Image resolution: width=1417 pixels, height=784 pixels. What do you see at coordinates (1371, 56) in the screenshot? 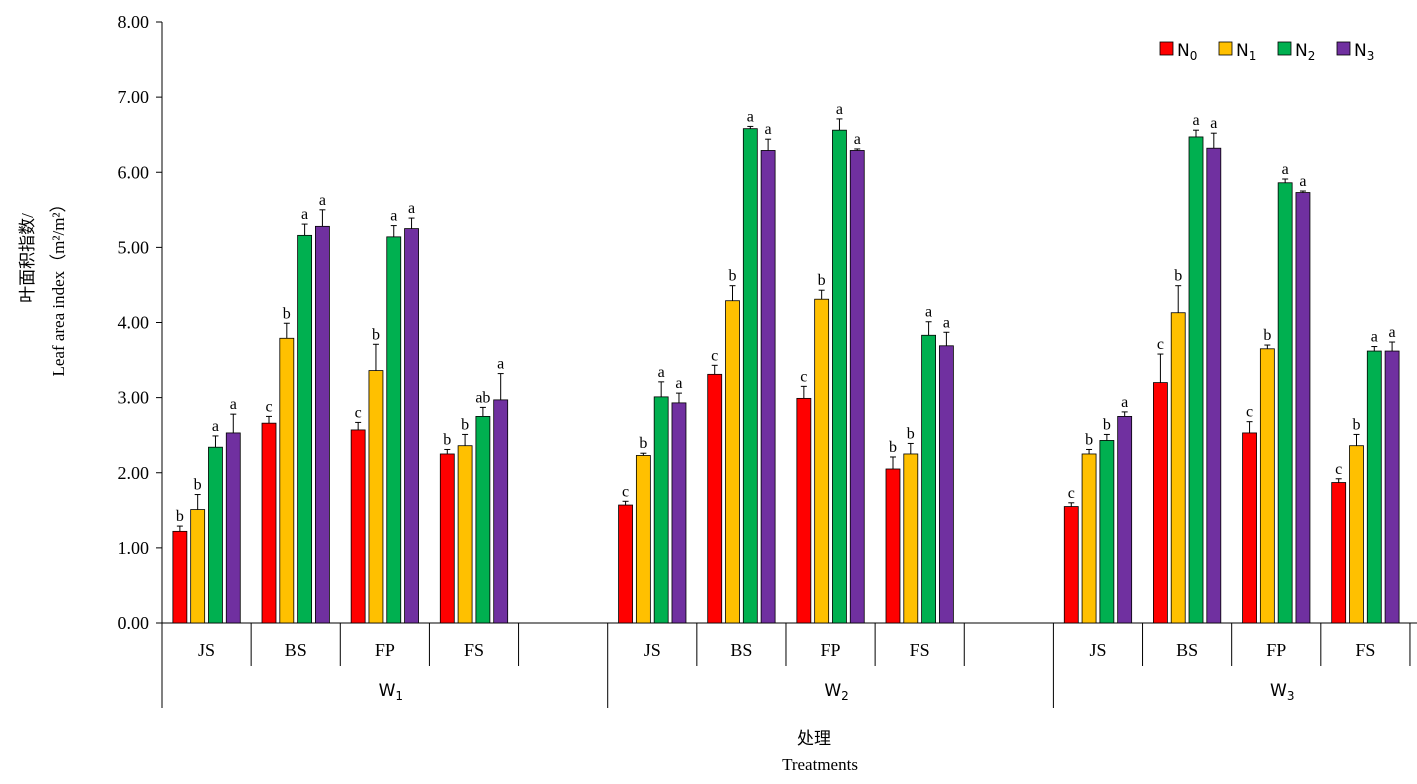
I see `legend-label-subscript: 3` at bounding box center [1371, 56].